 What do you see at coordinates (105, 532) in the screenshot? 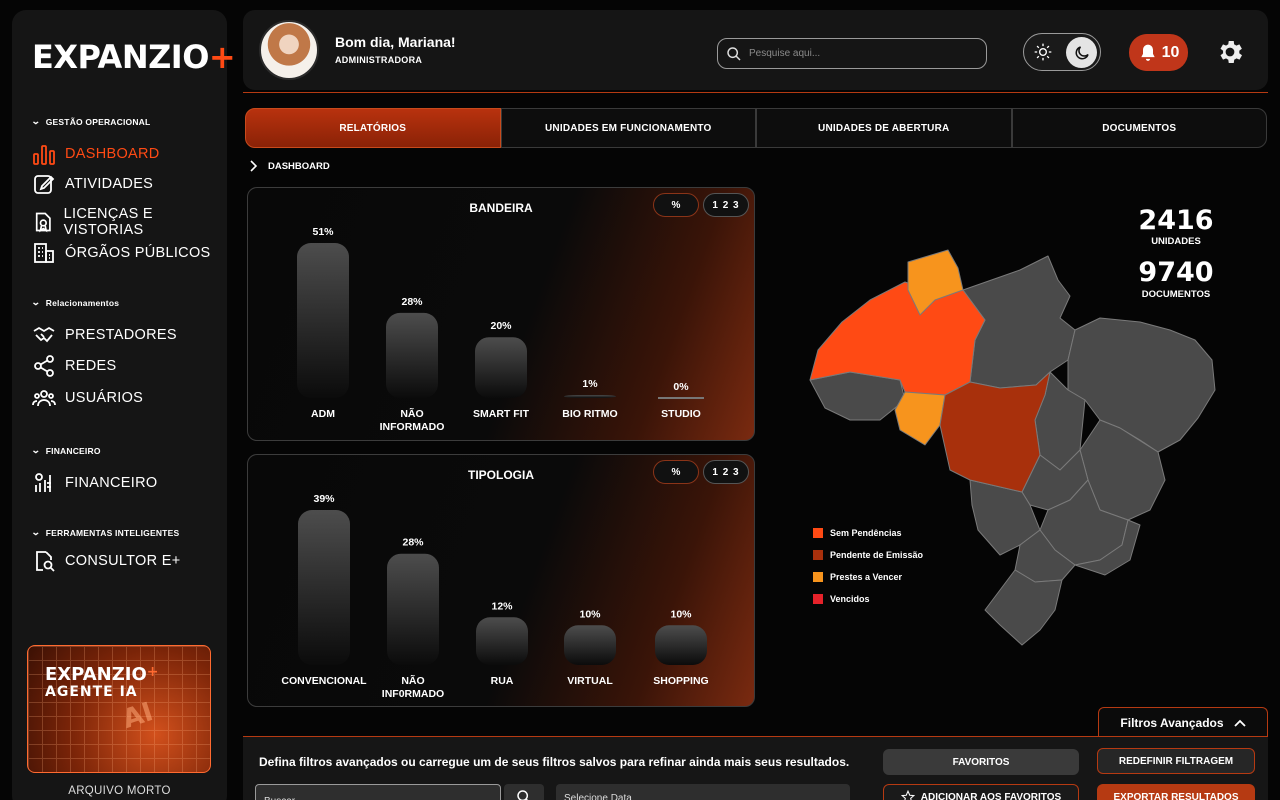
I see `section-ferramentas: ⌄ FERRAMENTAS INTELIGENTES` at bounding box center [105, 532].